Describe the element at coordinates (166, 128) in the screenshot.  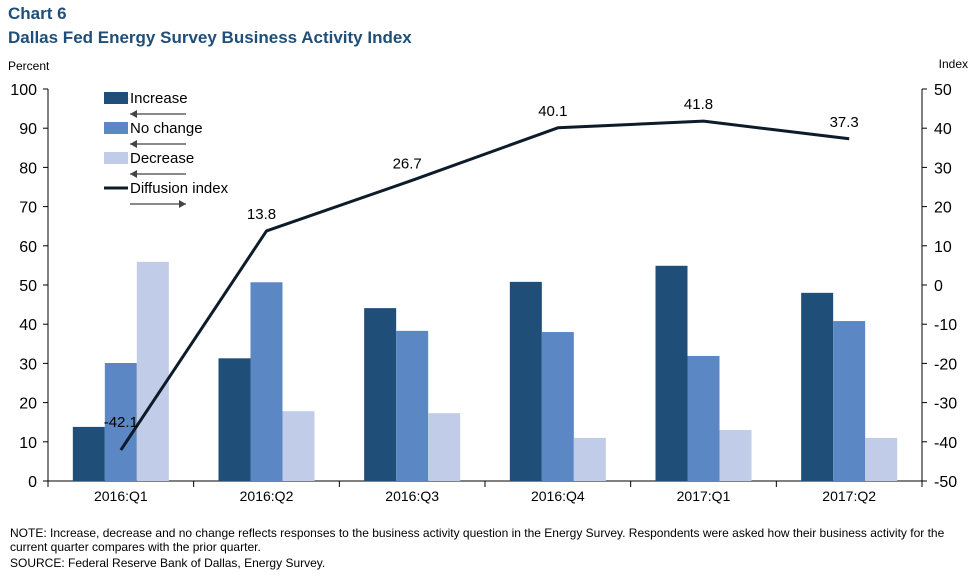
I see `legend-label-no-change: No change` at that location.